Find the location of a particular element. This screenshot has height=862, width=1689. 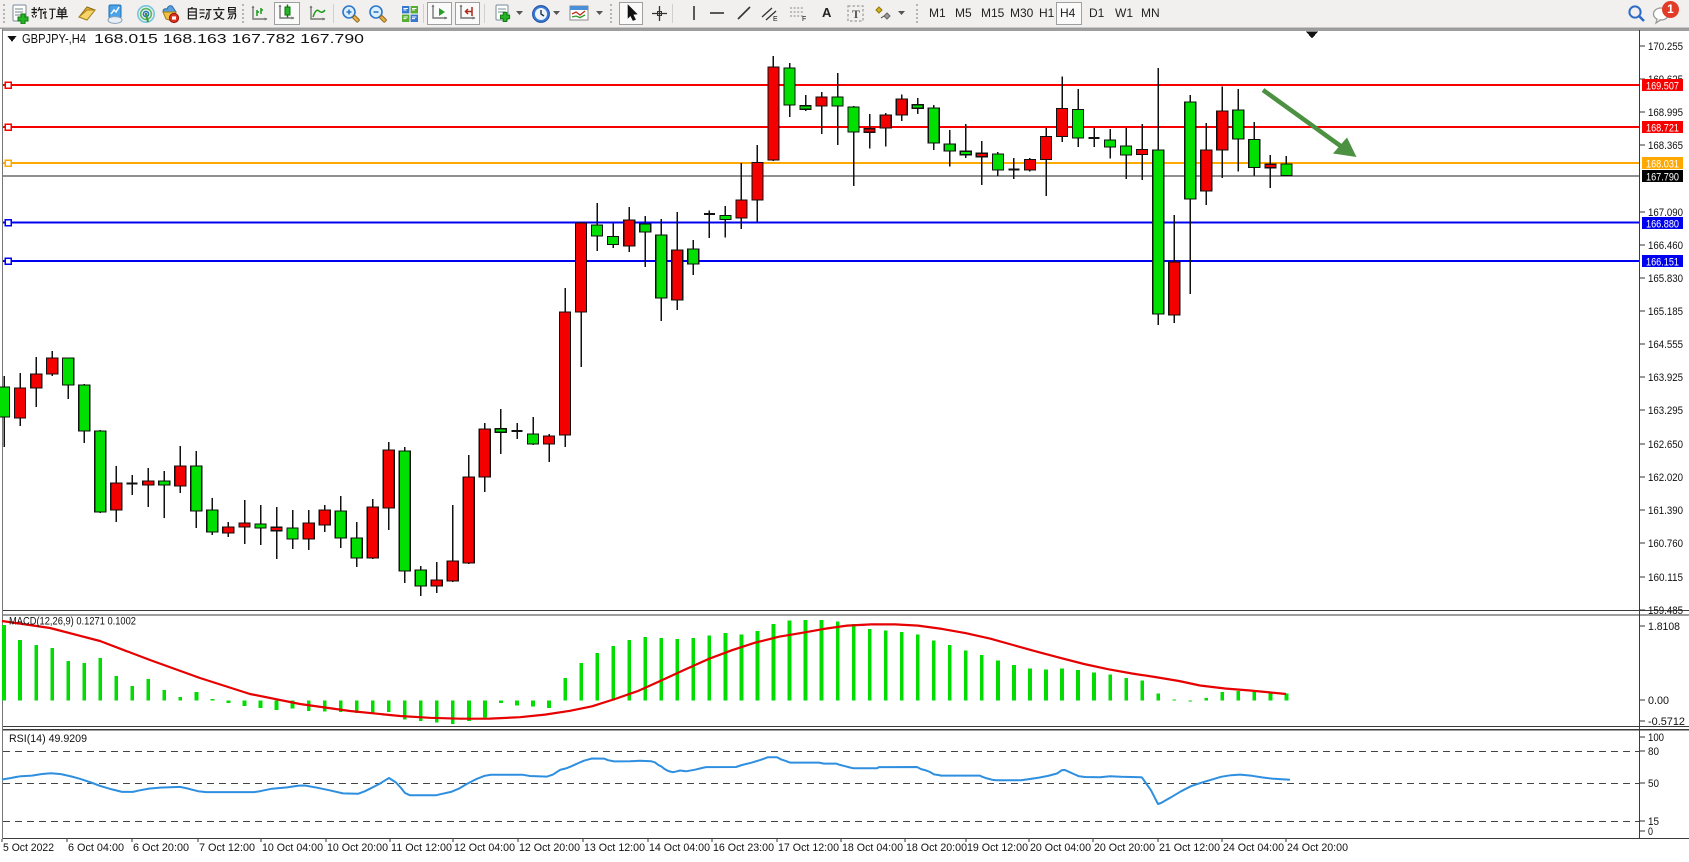

svg-text: 18 Oct 20:00 is located at coordinates (936, 848).